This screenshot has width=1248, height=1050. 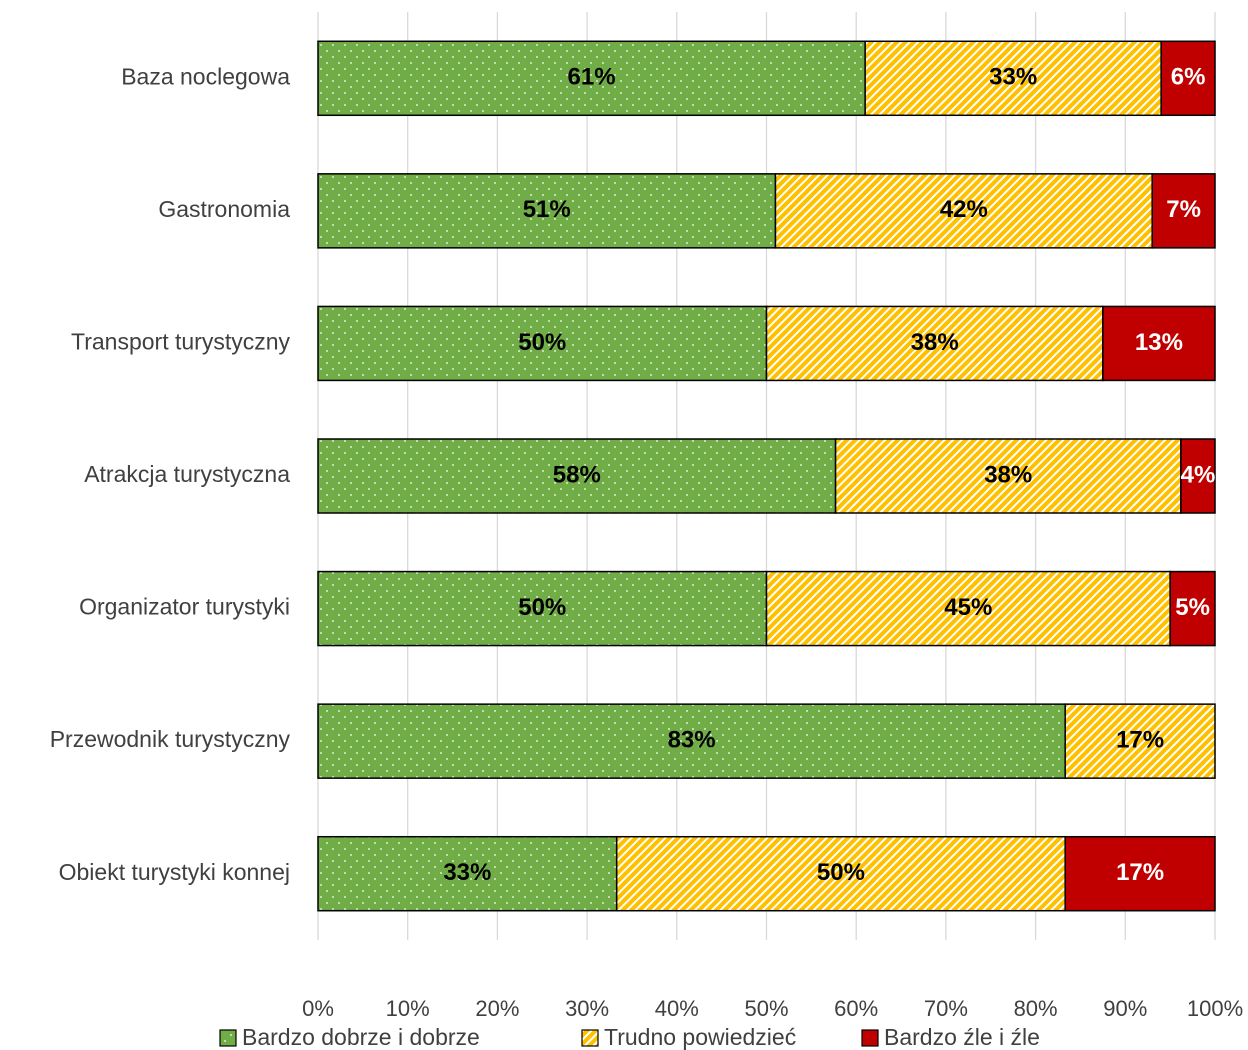 What do you see at coordinates (361, 1037) in the screenshot?
I see `legend-label: Bardzo dobrze i dobrze` at bounding box center [361, 1037].